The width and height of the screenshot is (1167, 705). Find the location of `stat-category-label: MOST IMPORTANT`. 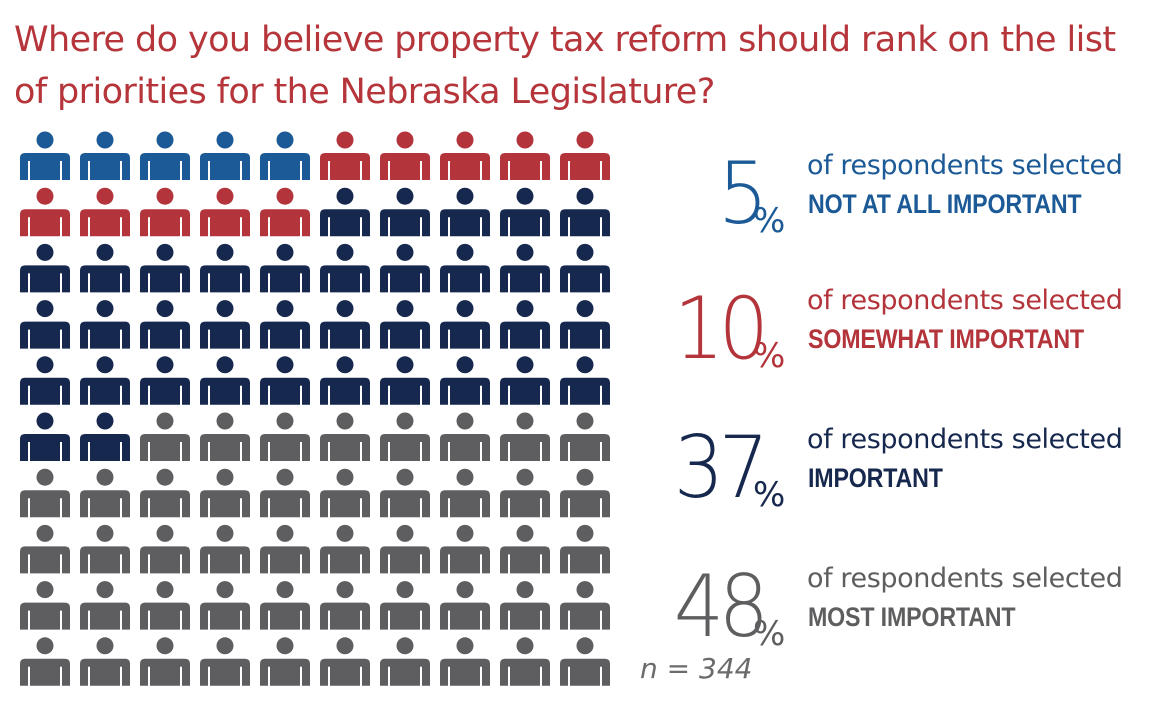

stat-category-label: MOST IMPORTANT is located at coordinates (912, 617).